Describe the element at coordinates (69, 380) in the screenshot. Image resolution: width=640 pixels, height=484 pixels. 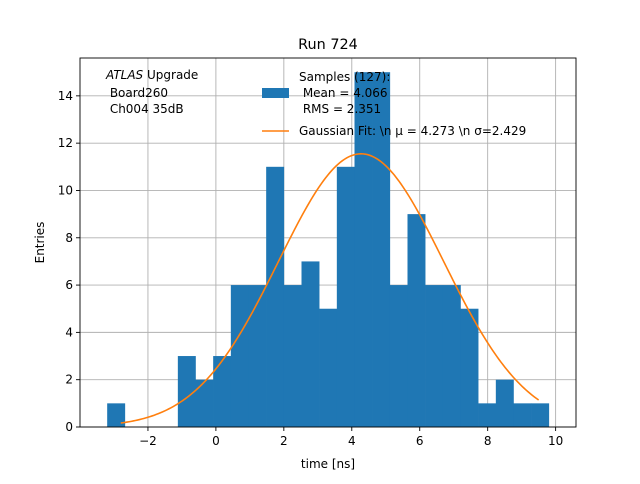
I see `y-tick-label: 2` at that location.